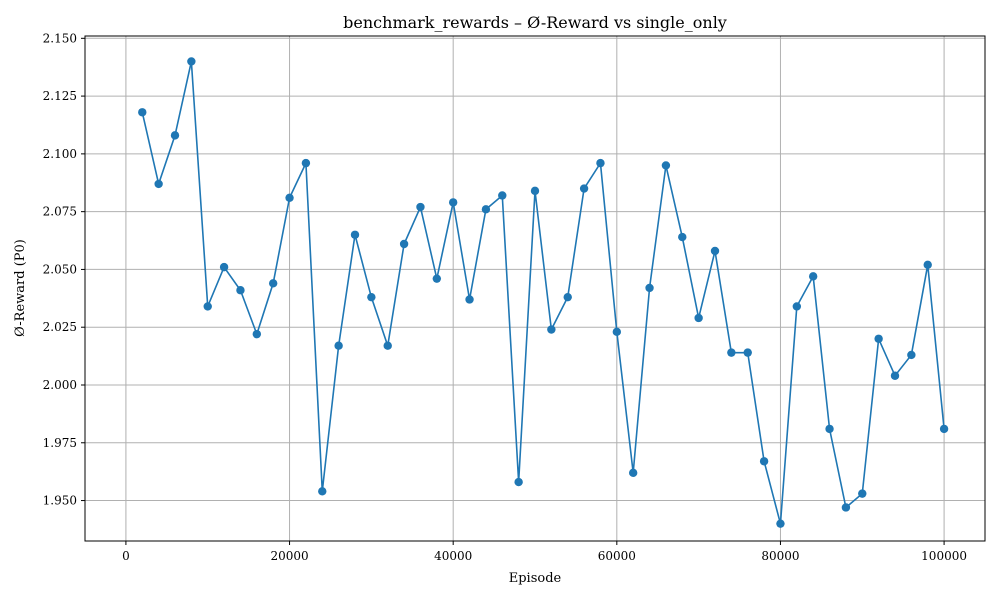  I want to click on y-tick-label: 1.950, so click(60, 501).